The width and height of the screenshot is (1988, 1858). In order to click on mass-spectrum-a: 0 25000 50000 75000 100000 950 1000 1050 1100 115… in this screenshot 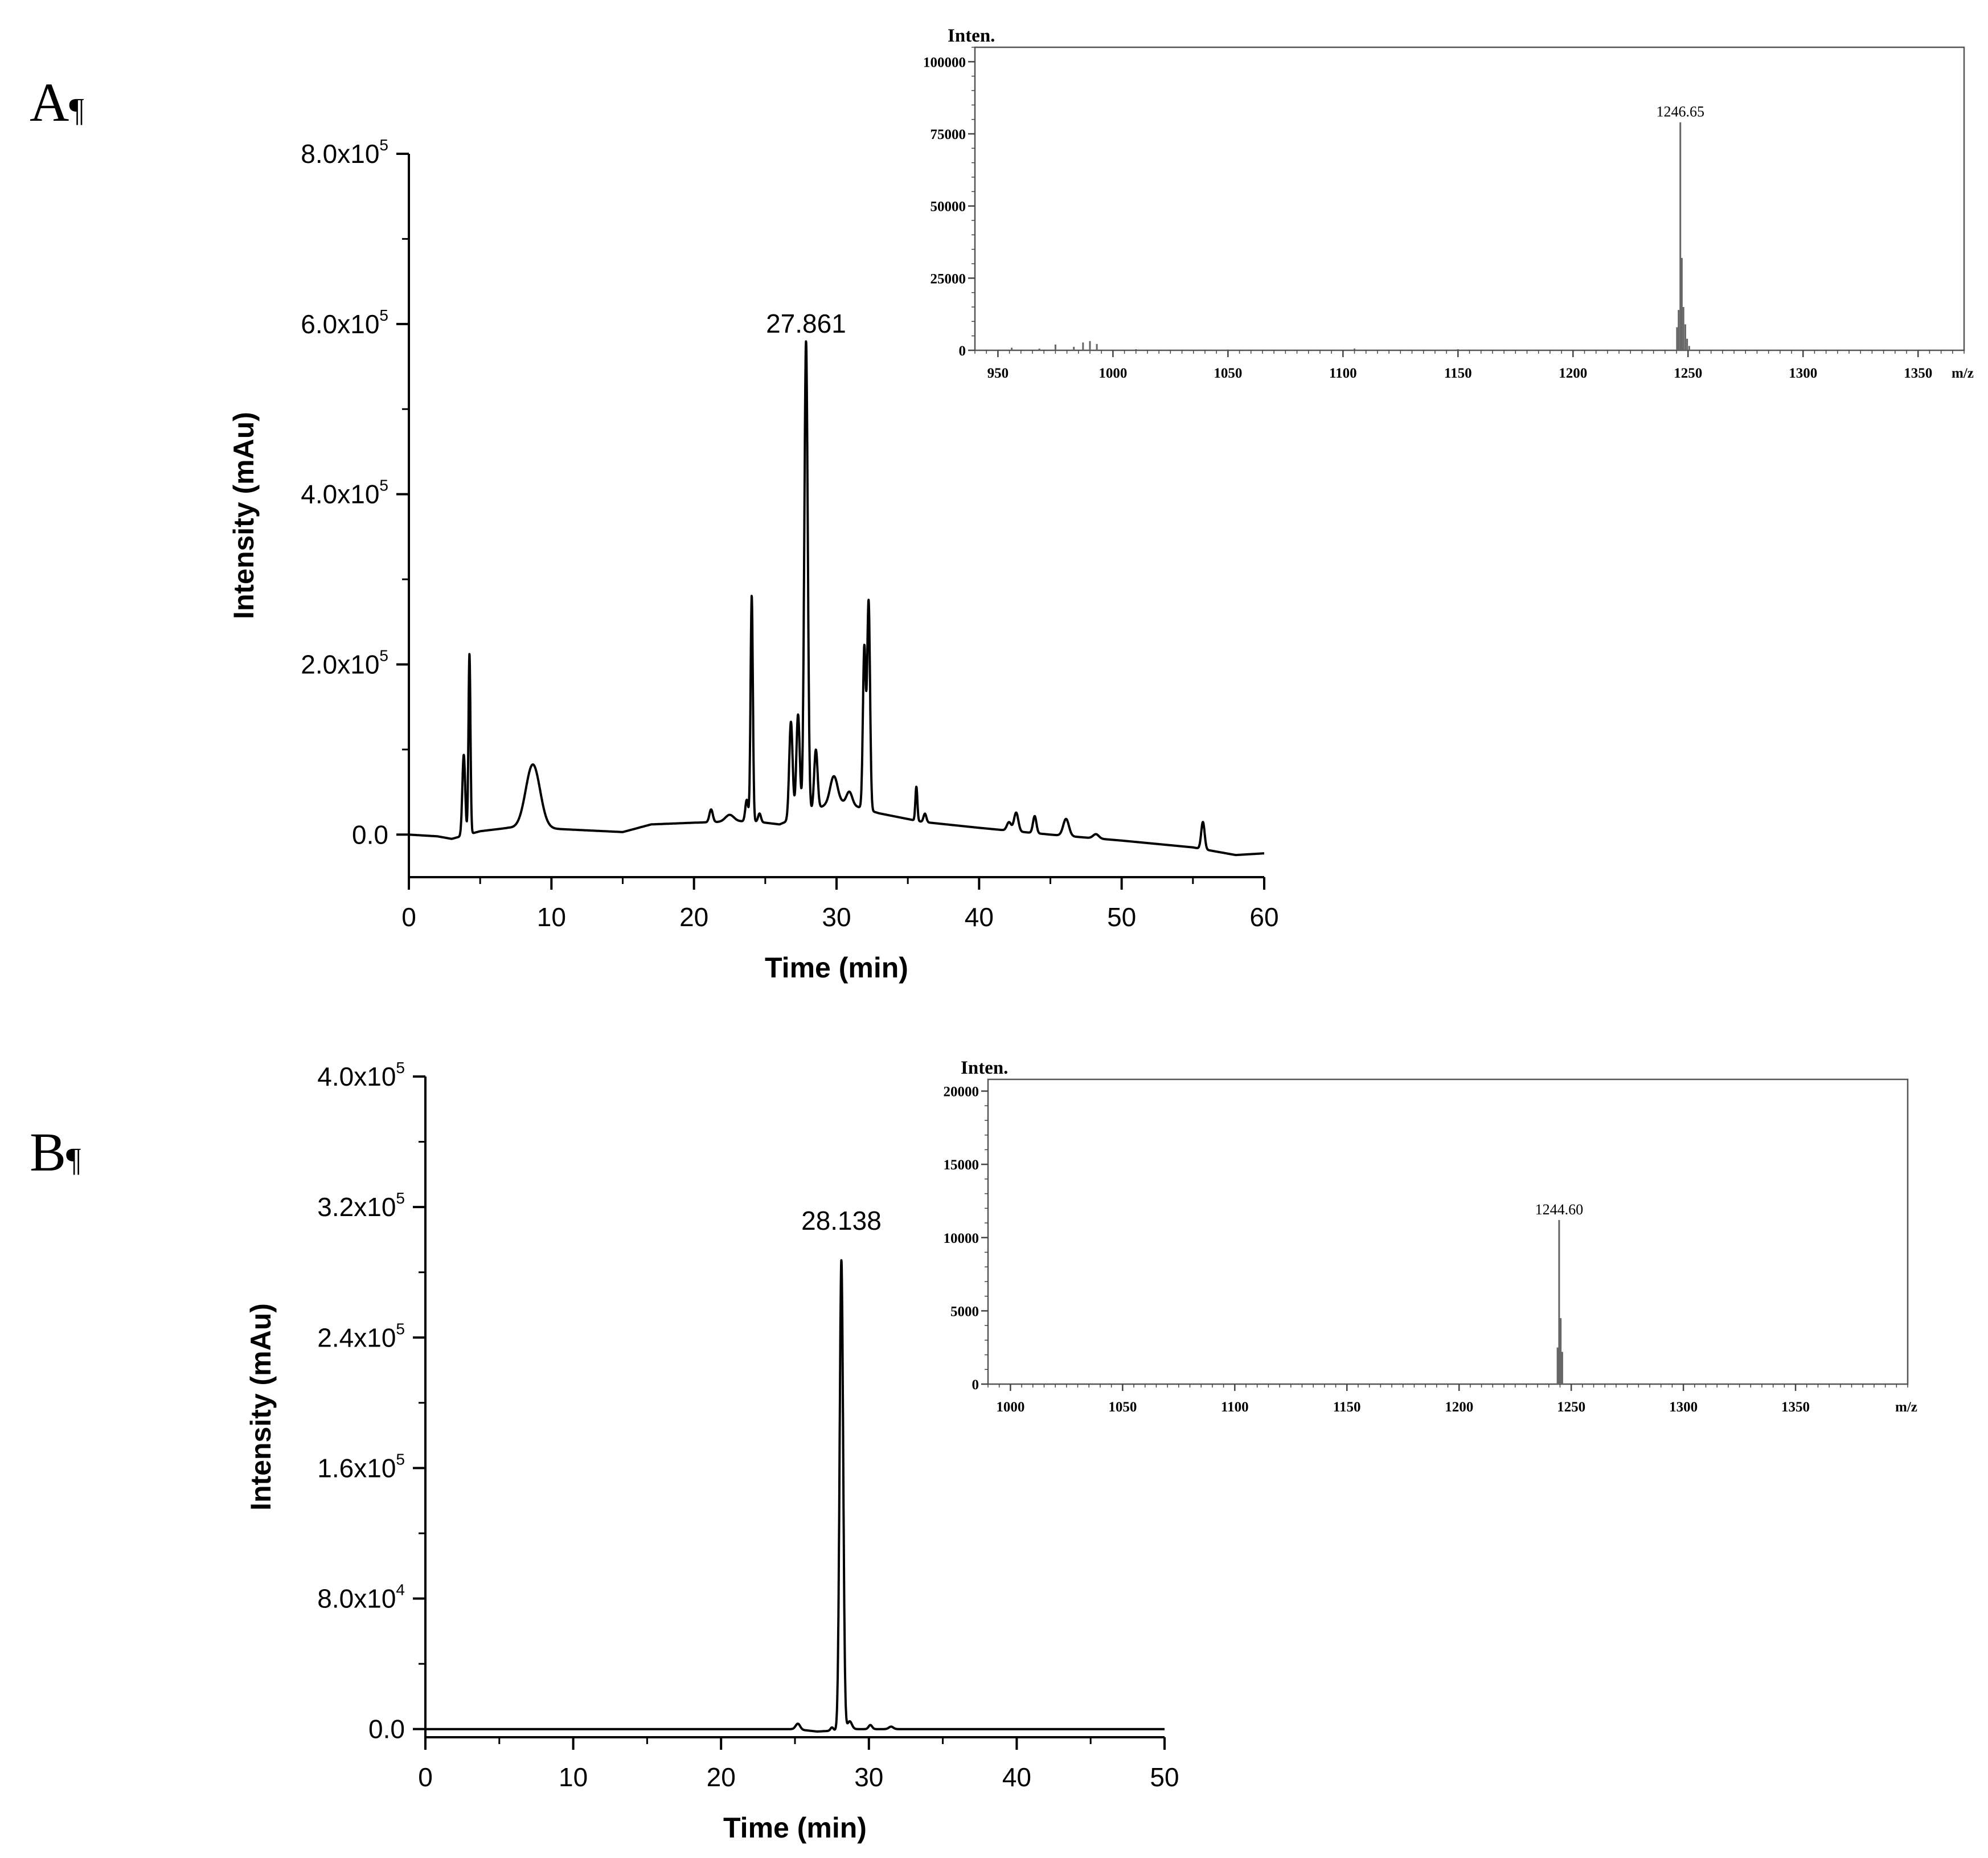, I will do `click(1448, 203)`.